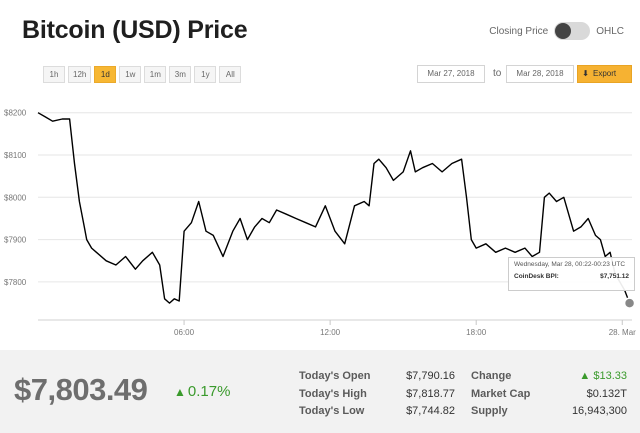  What do you see at coordinates (489, 411) in the screenshot?
I see `stat-label-supply: Supply` at bounding box center [489, 411].